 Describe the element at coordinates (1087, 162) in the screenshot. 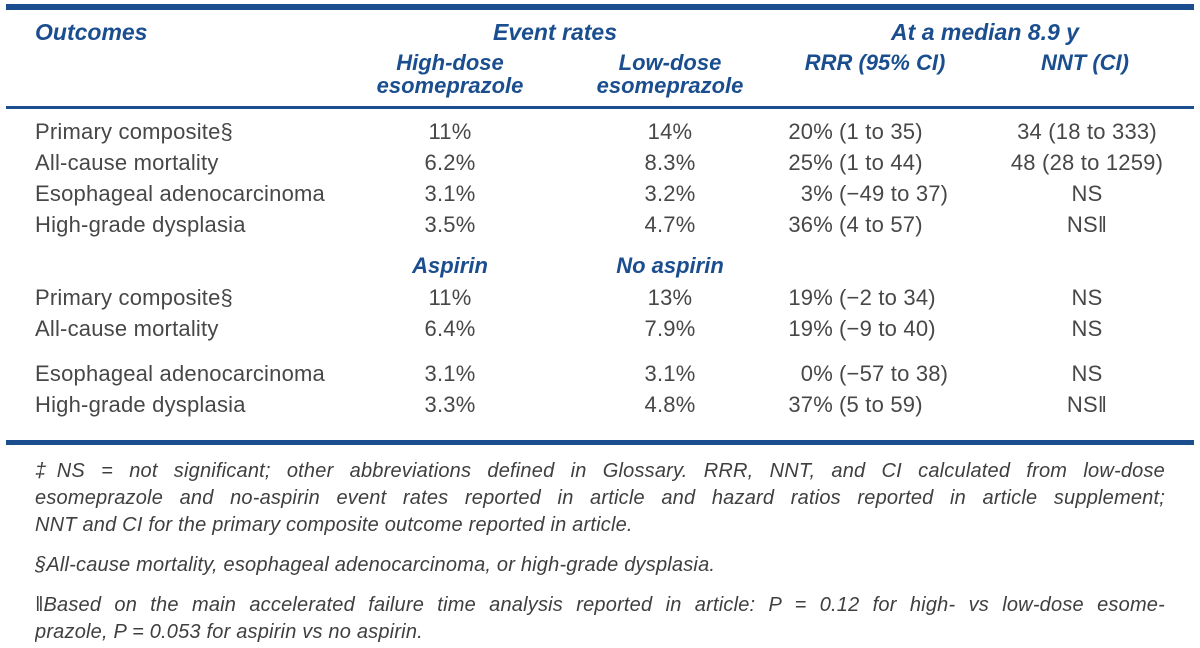

I see `nnt-value: 48 (28 to 1259)` at that location.